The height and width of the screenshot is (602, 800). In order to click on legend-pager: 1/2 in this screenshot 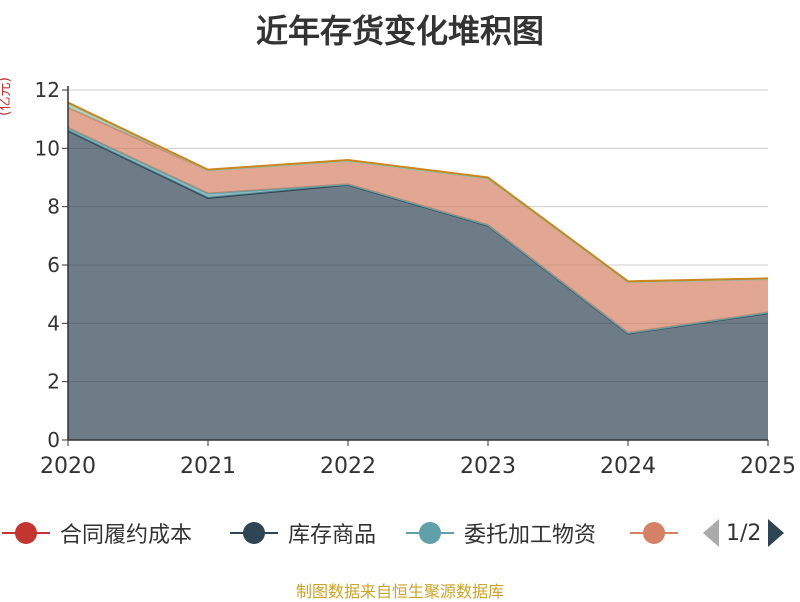, I will do `click(743, 533)`.